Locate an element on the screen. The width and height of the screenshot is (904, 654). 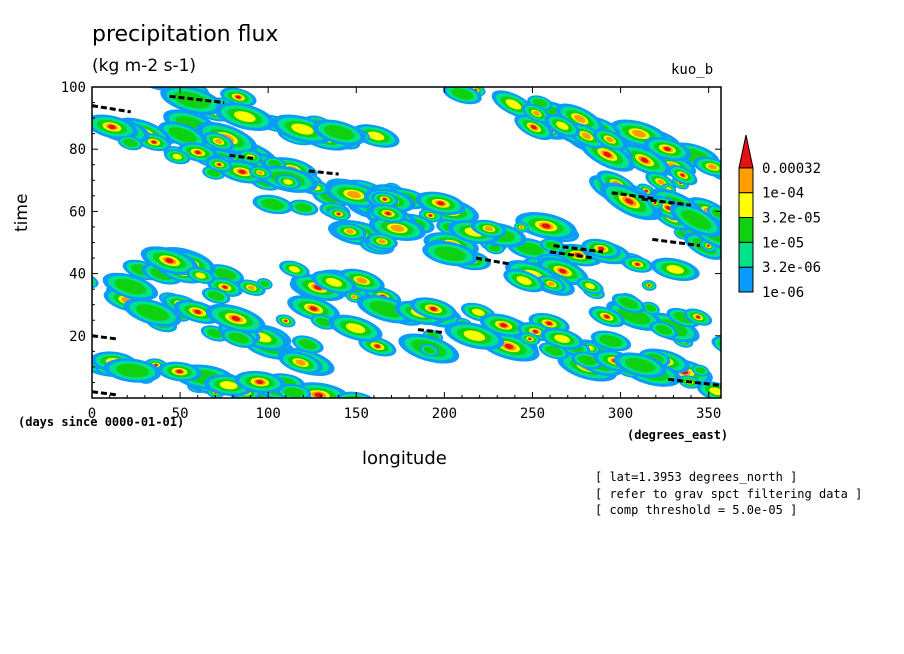
colorbar-label: 0.00032 is located at coordinates (791, 169).